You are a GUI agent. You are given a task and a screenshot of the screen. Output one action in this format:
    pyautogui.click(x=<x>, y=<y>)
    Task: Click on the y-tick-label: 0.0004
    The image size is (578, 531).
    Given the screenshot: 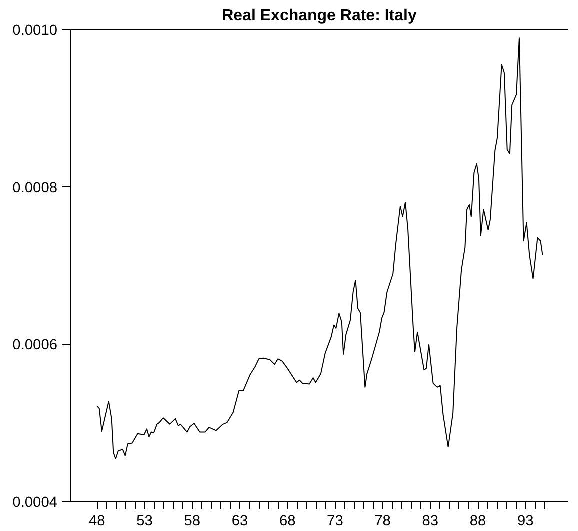 What is the action you would take?
    pyautogui.click(x=35, y=503)
    